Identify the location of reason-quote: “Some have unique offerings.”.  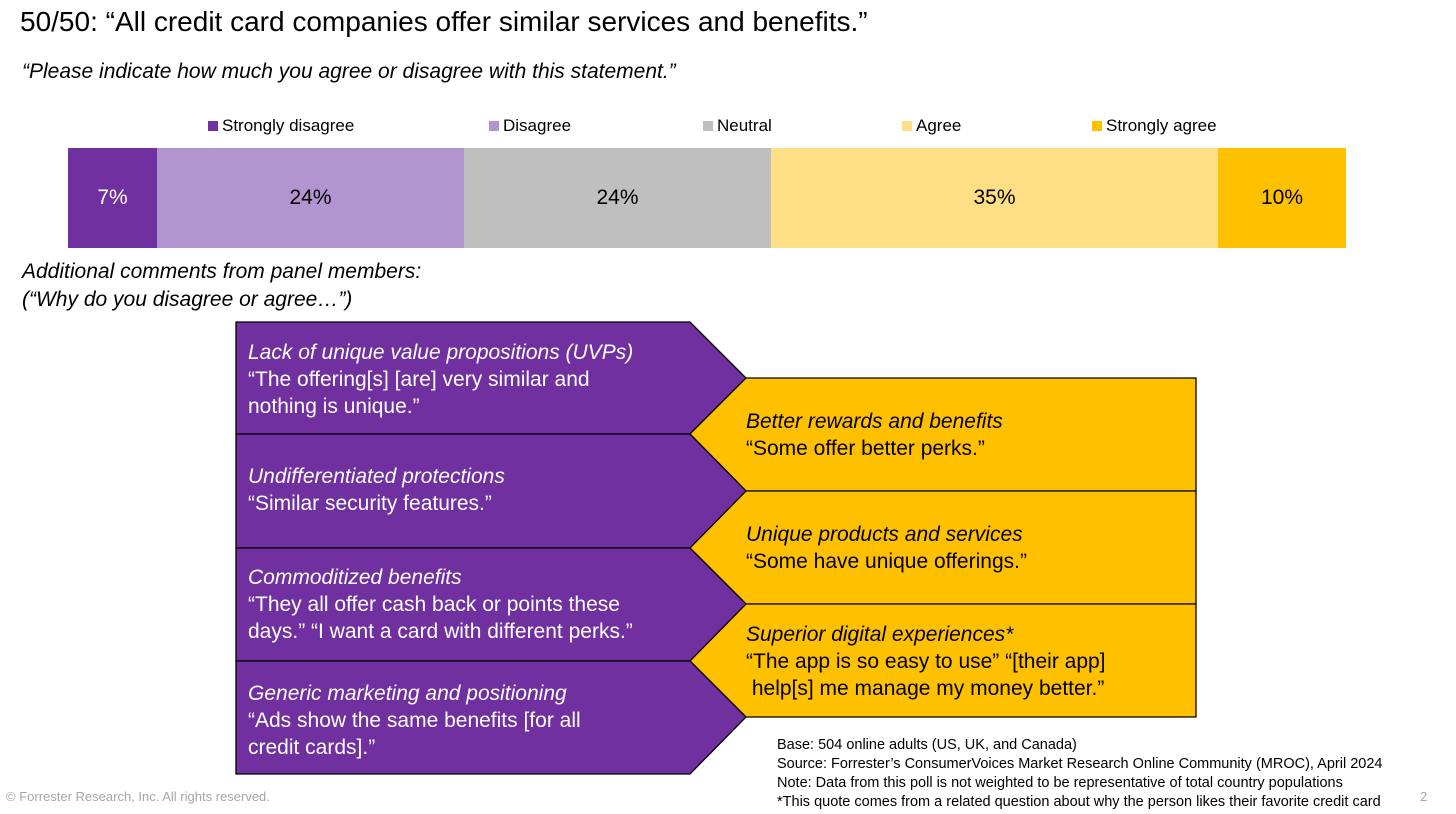
(886, 561).